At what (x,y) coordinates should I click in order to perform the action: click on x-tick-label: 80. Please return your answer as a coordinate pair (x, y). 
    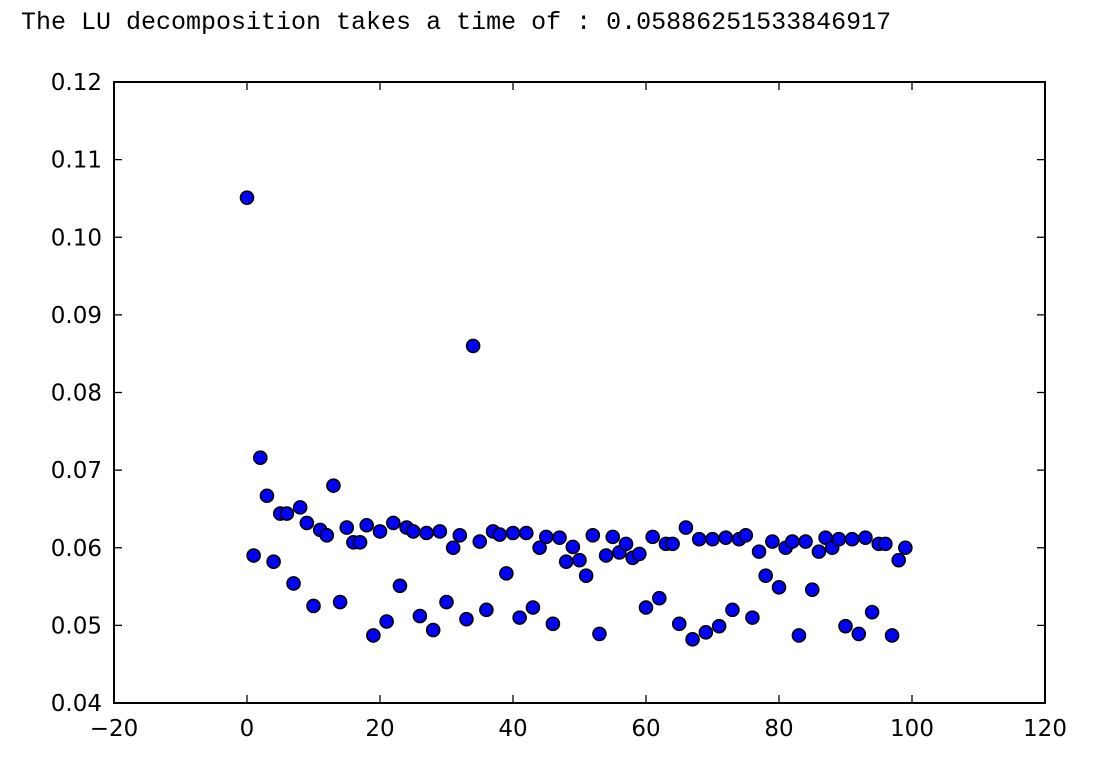
    Looking at the image, I should click on (778, 729).